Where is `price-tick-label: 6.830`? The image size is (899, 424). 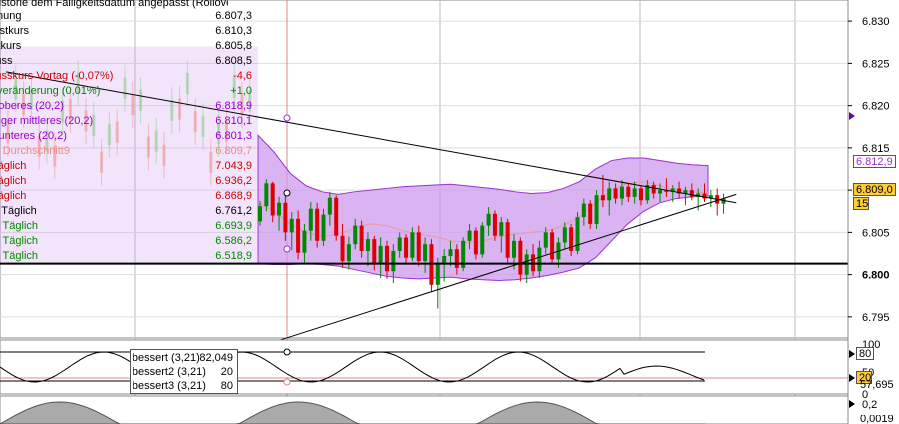 price-tick-label: 6.830 is located at coordinates (876, 22).